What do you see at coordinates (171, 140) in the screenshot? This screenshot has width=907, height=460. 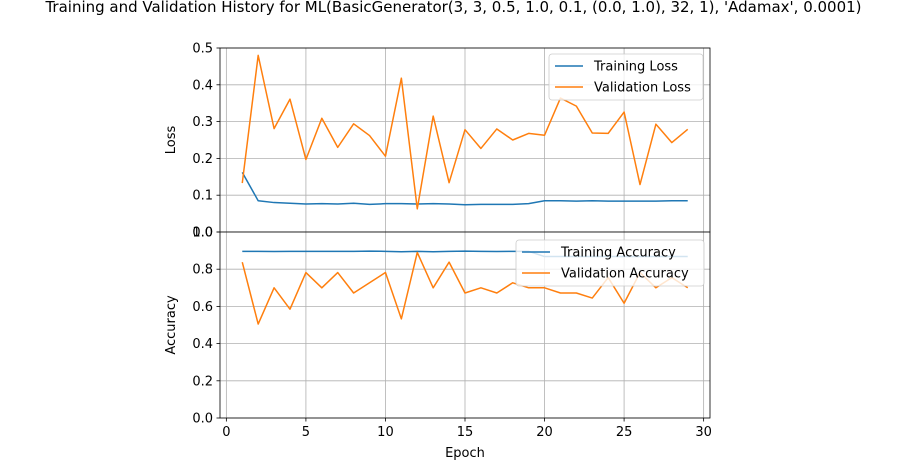 I see `loss-y-axis-label: Loss` at bounding box center [171, 140].